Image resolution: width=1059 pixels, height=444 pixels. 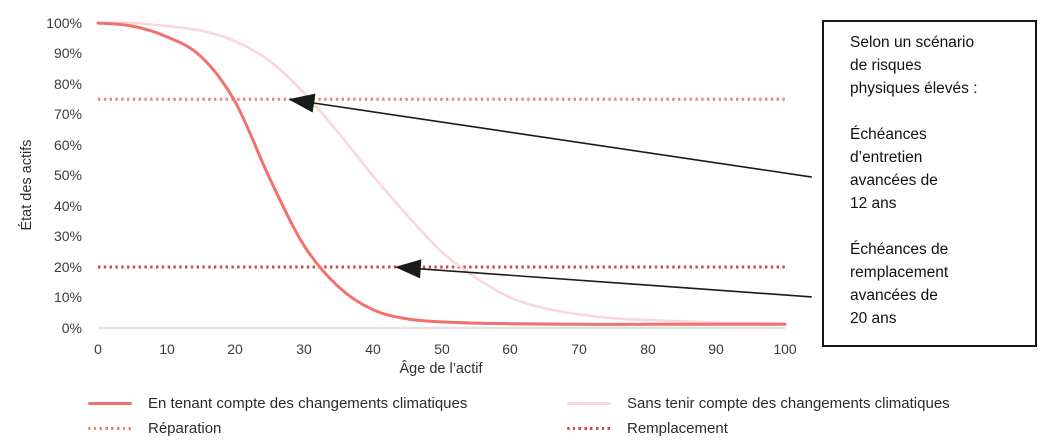 I want to click on y-tick: 20%, so click(x=67, y=267).